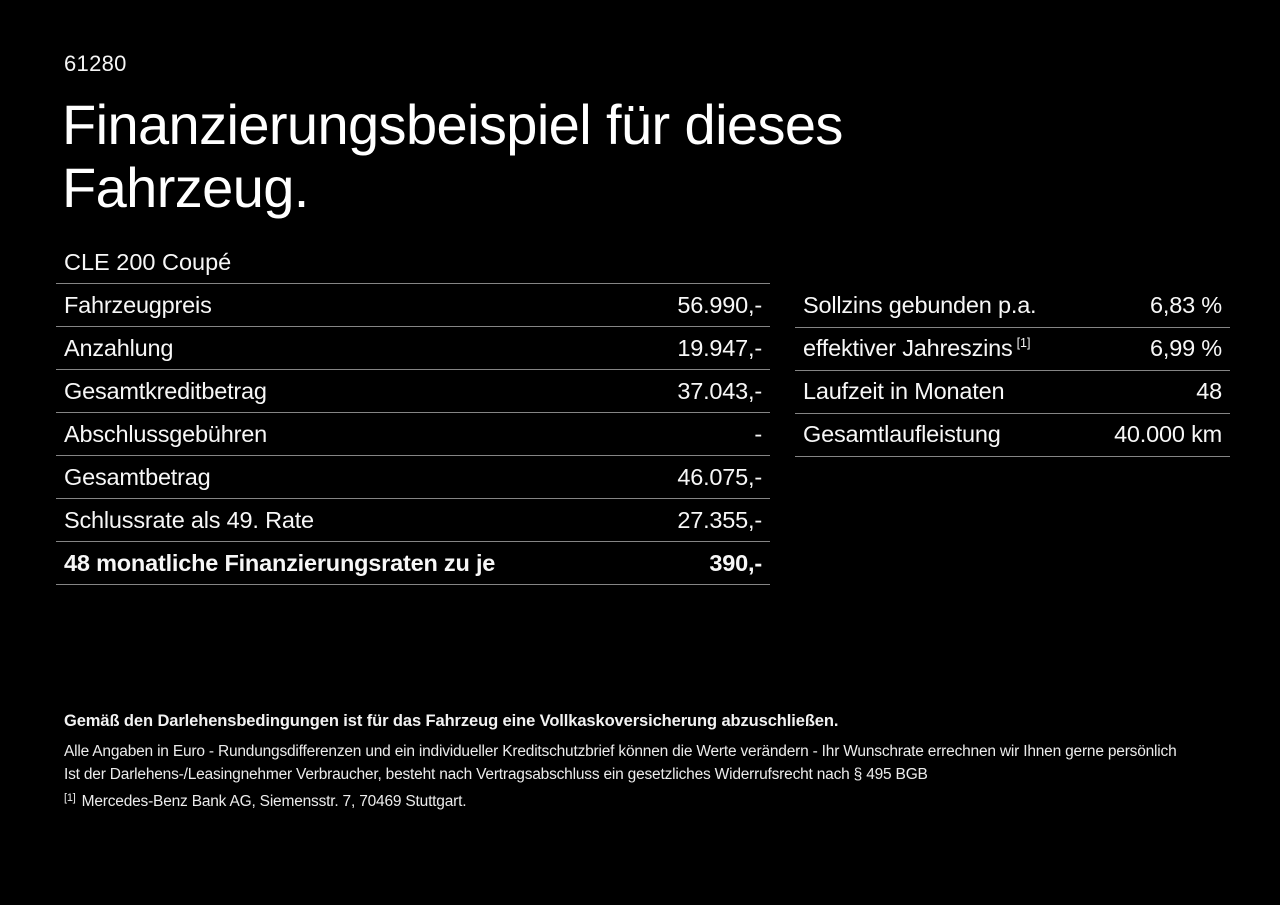 This screenshot has height=905, width=1280. What do you see at coordinates (719, 304) in the screenshot?
I see `finance-value: 56.990,-` at bounding box center [719, 304].